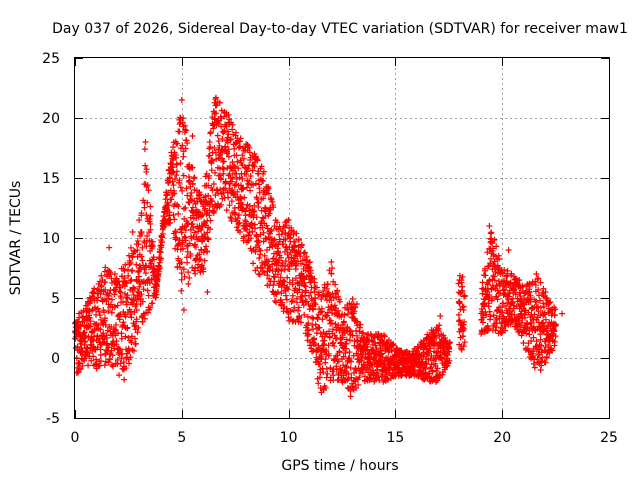 This screenshot has width=640, height=480. Describe the element at coordinates (51, 239) in the screenshot. I see `y-tick-labels: -5 0 5 10 15 20 25` at that location.